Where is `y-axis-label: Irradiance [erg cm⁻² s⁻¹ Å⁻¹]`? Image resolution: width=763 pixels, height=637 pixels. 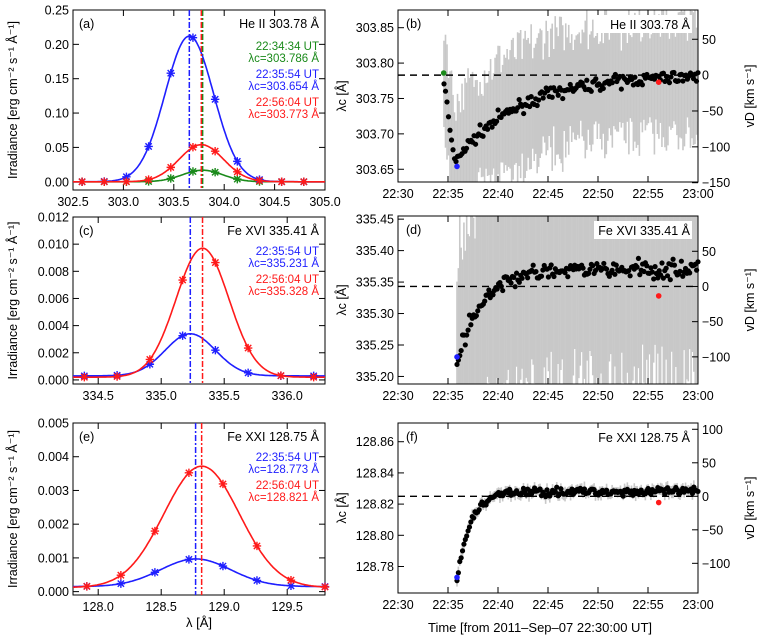
y-axis-label: Irradiance [erg cm⁻² s⁻¹ Å⁻¹] is located at coordinates (12, 100).